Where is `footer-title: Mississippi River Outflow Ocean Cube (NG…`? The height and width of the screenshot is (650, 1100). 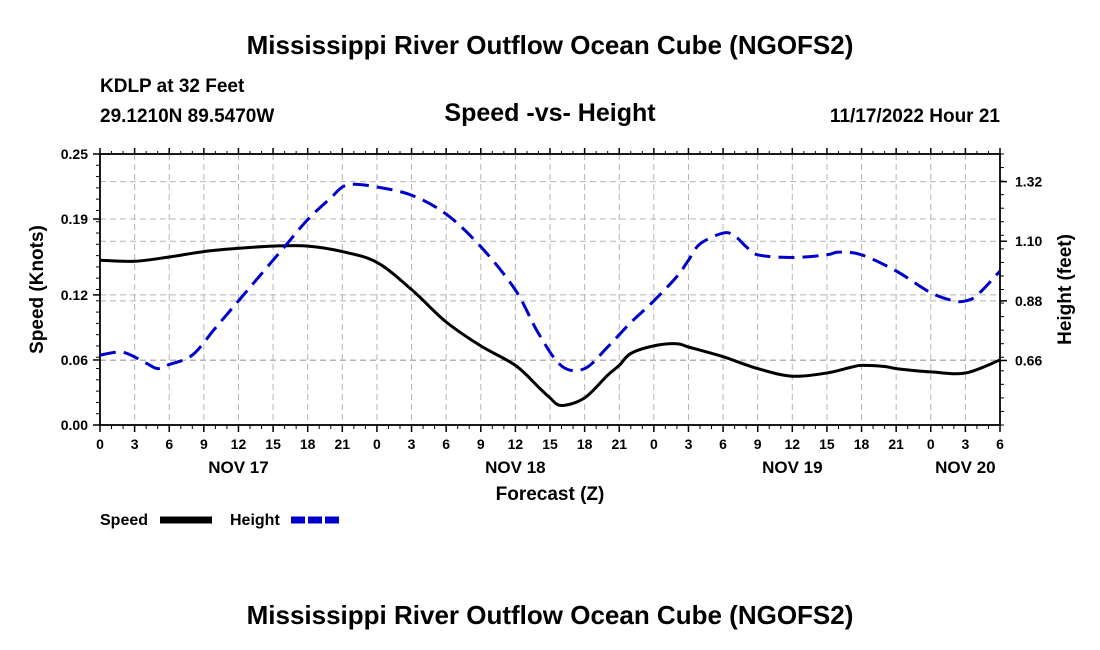
footer-title: Mississippi River Outflow Ocean Cube (NG… is located at coordinates (550, 615).